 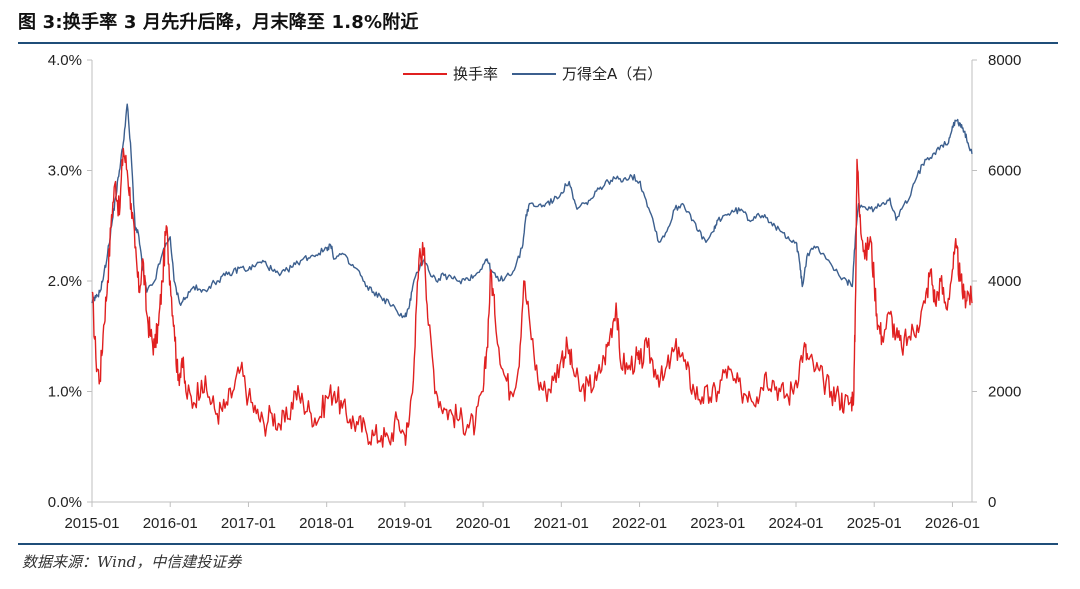 I want to click on source-rule, so click(x=538, y=544).